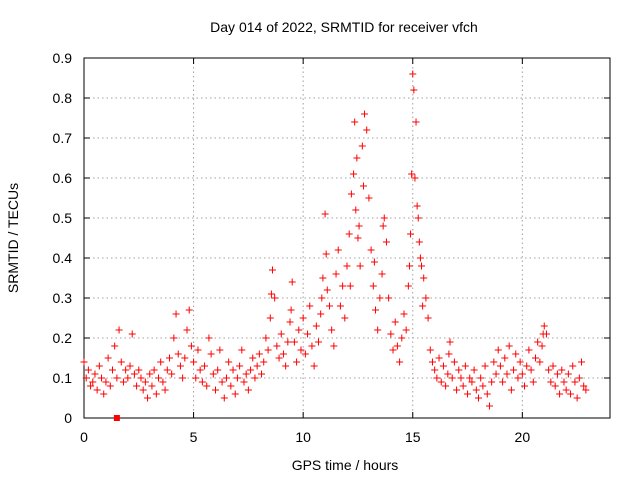 This screenshot has height=480, width=640. What do you see at coordinates (84, 437) in the screenshot?
I see `x-tick-label: 0` at bounding box center [84, 437].